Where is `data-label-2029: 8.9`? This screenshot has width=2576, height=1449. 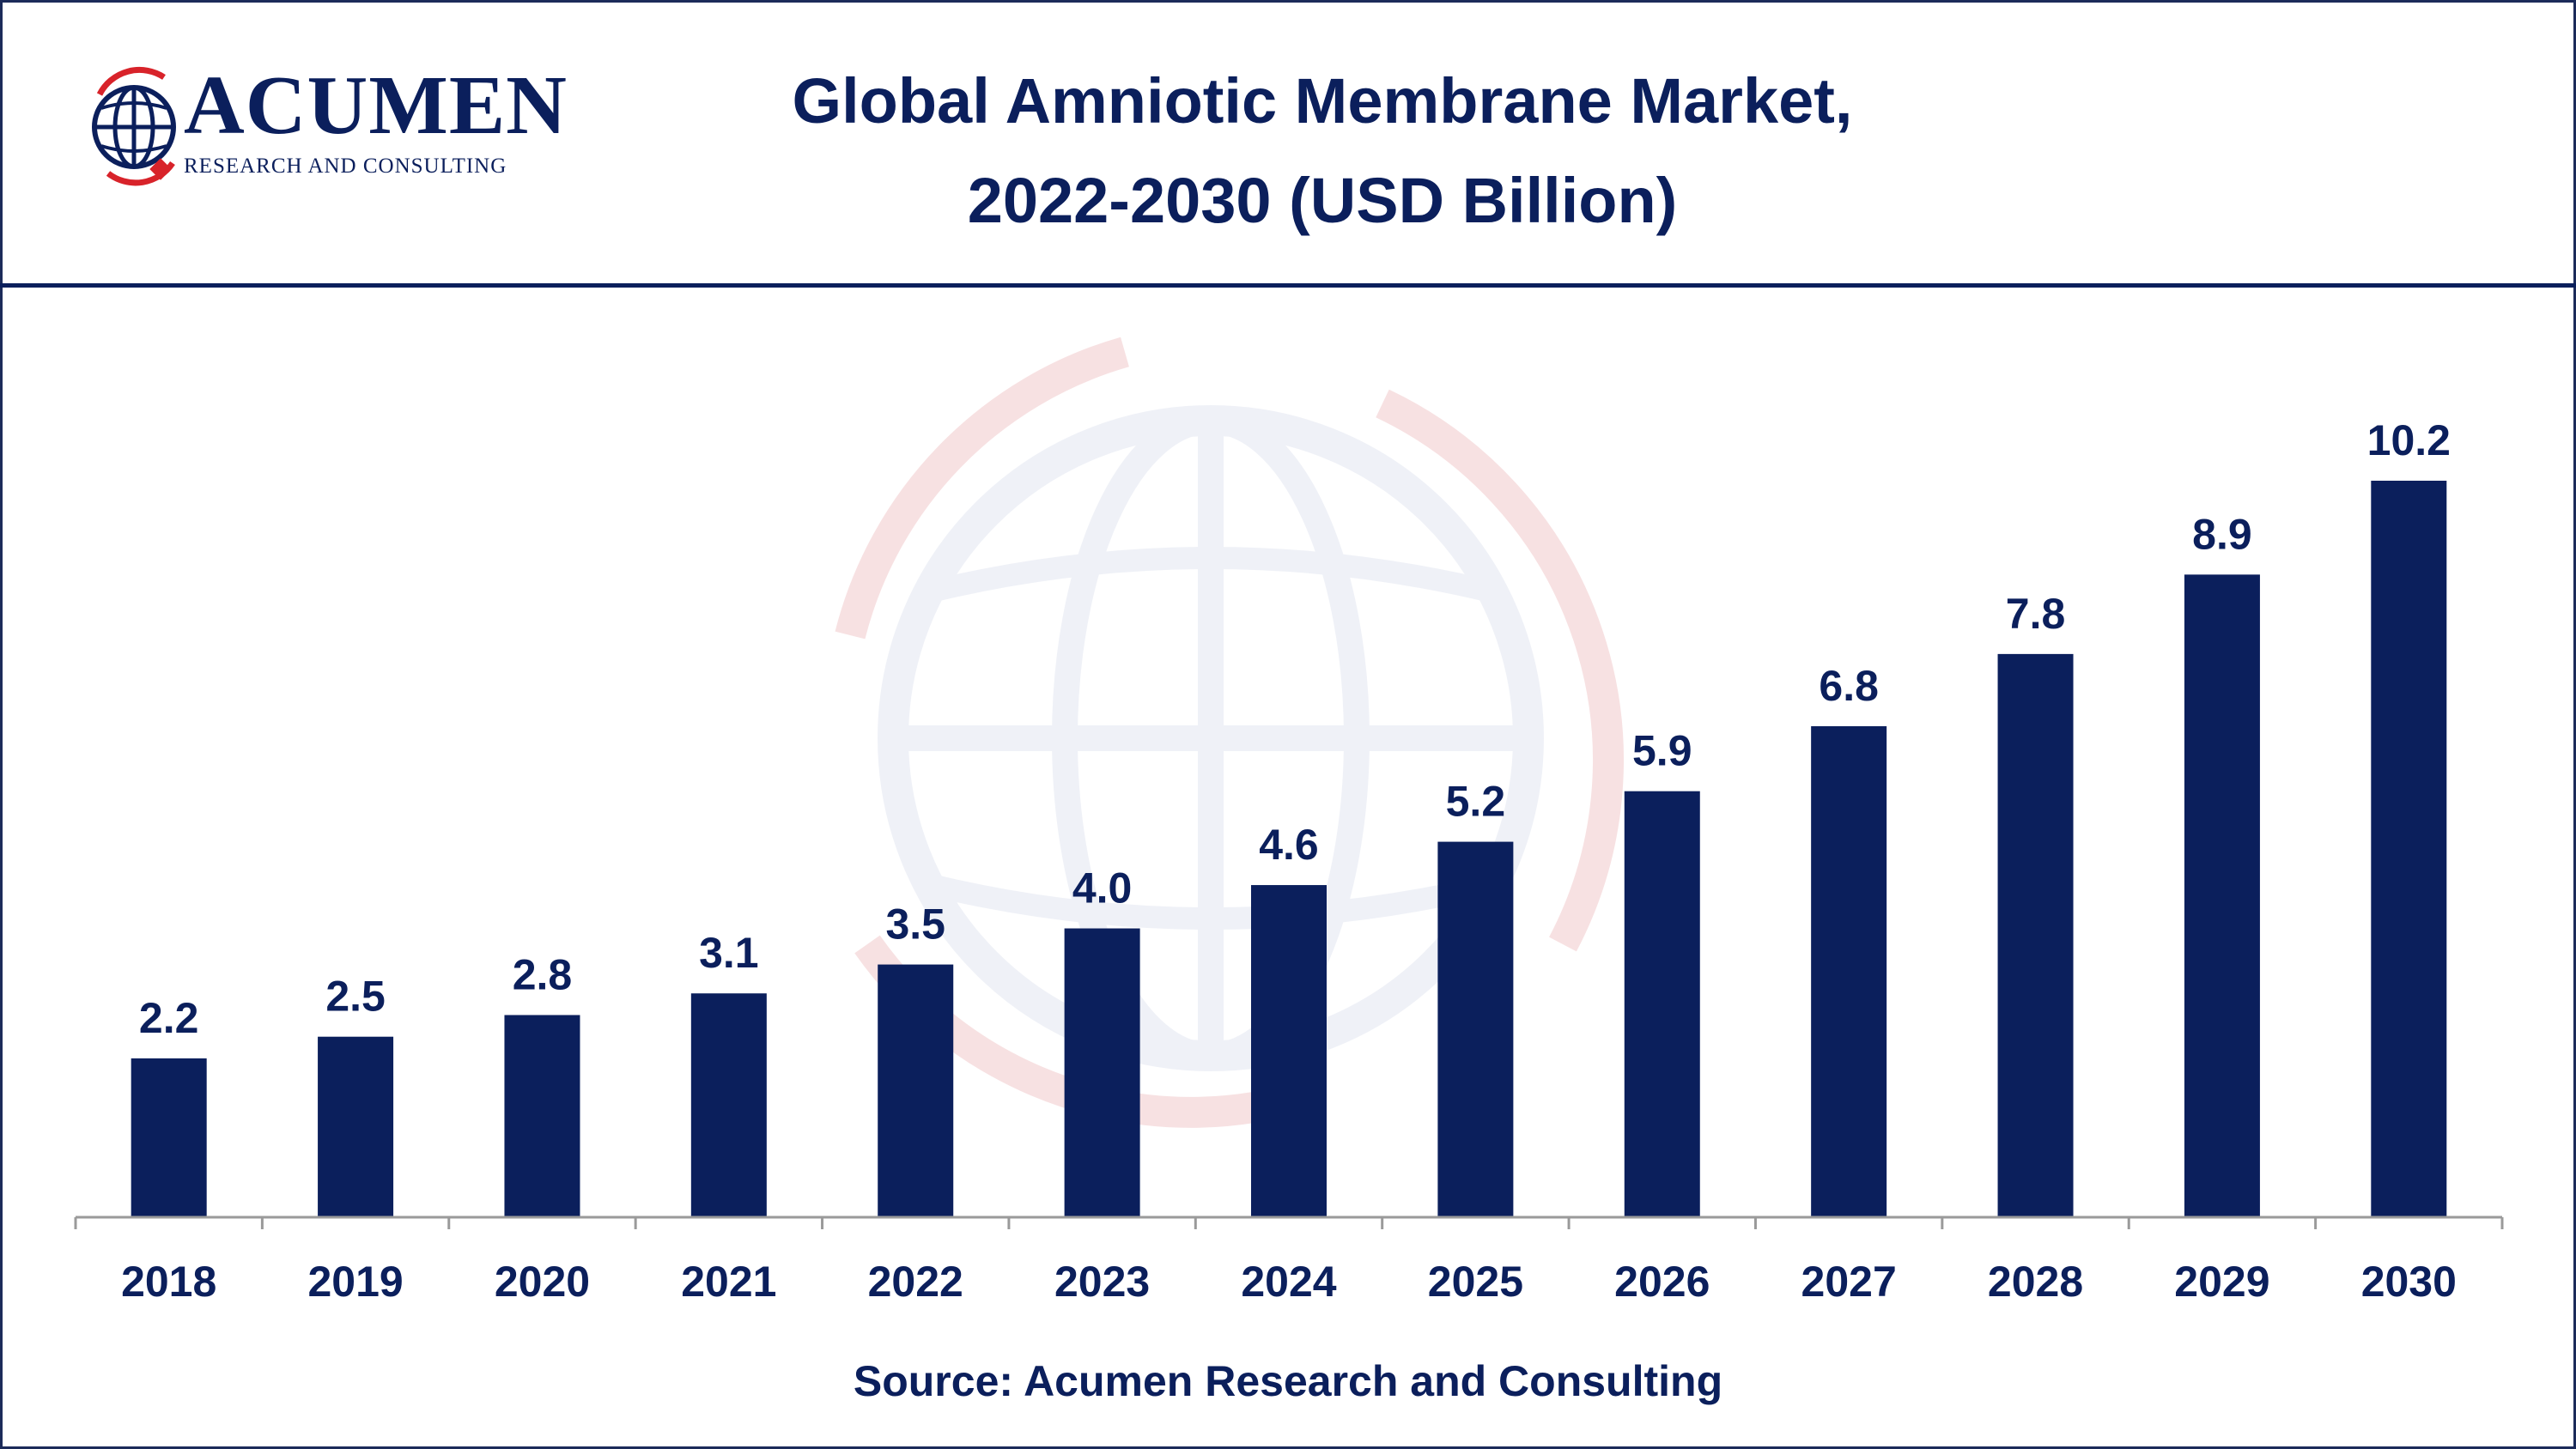
data-label-2029: 8.9 is located at coordinates (2222, 534).